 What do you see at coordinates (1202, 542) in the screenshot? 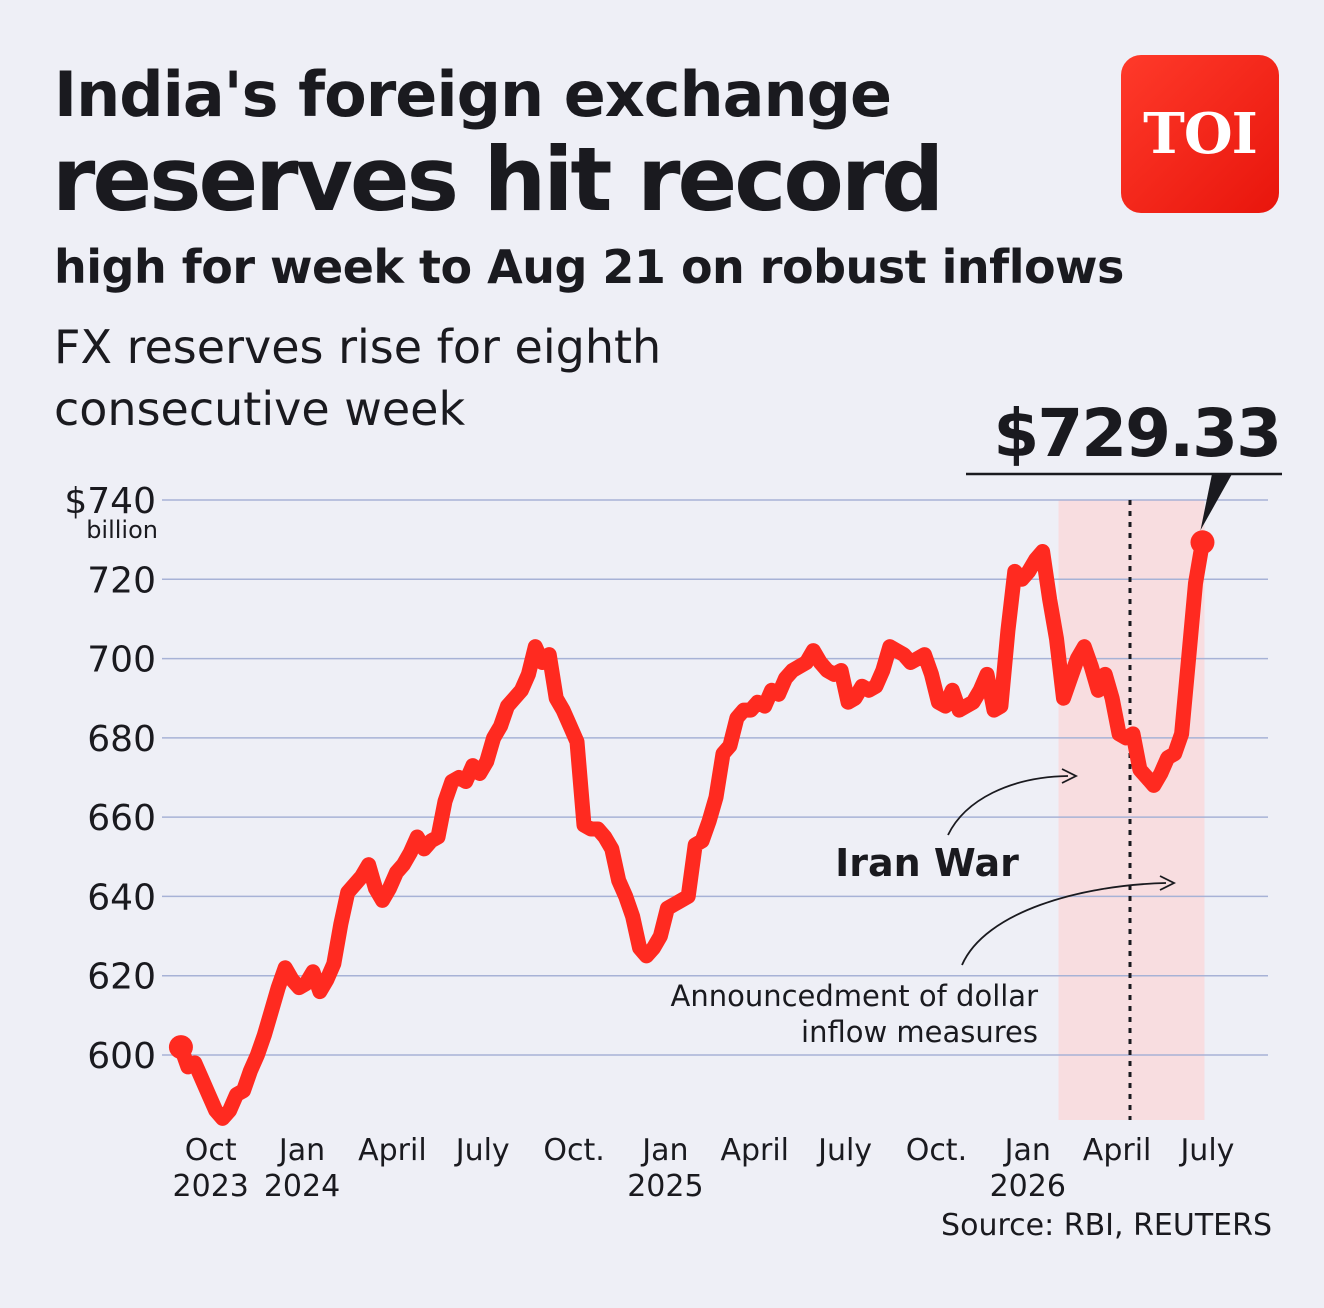
I see `latest-point` at bounding box center [1202, 542].